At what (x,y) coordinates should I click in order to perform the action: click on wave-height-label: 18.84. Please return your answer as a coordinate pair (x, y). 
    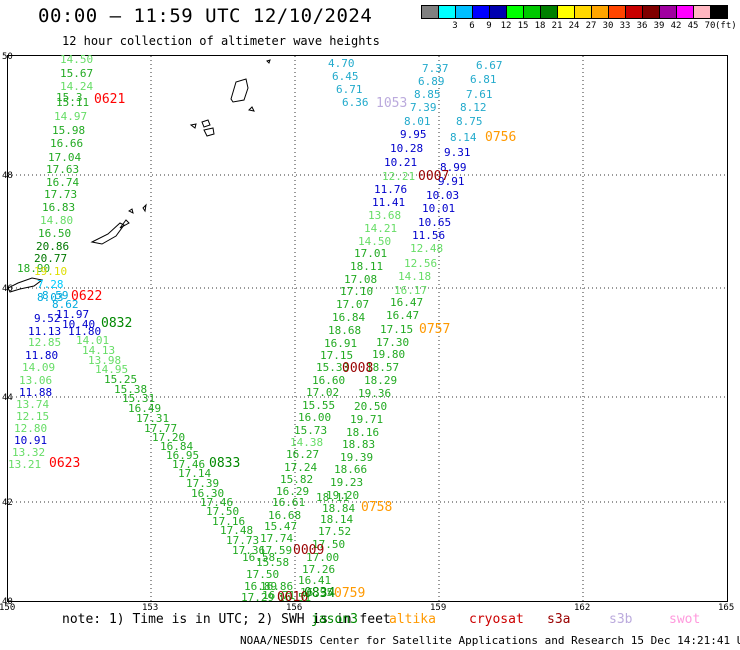
    Looking at the image, I should click on (339, 508).